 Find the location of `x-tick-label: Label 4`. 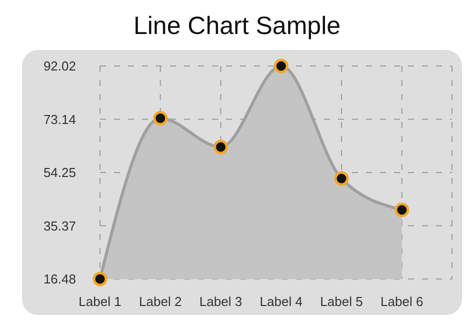

x-tick-label: Label 4 is located at coordinates (281, 302).